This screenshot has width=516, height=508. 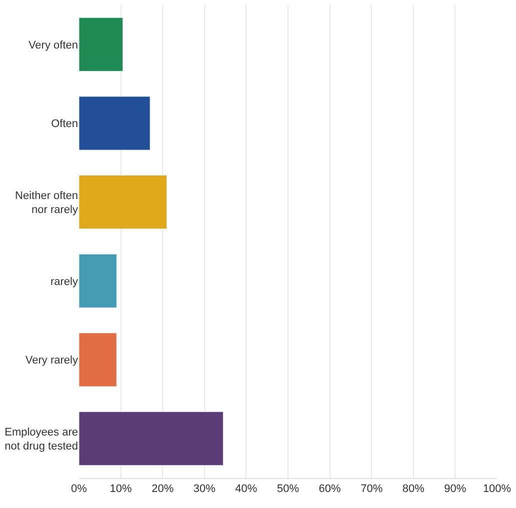 What do you see at coordinates (46, 203) in the screenshot?
I see `y-tick-label: Neither often nor rarely` at bounding box center [46, 203].